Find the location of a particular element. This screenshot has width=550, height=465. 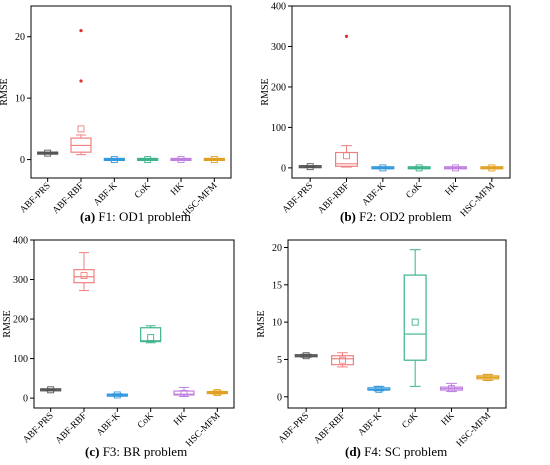

y-tick-label: 5 is located at coordinates (279, 360).